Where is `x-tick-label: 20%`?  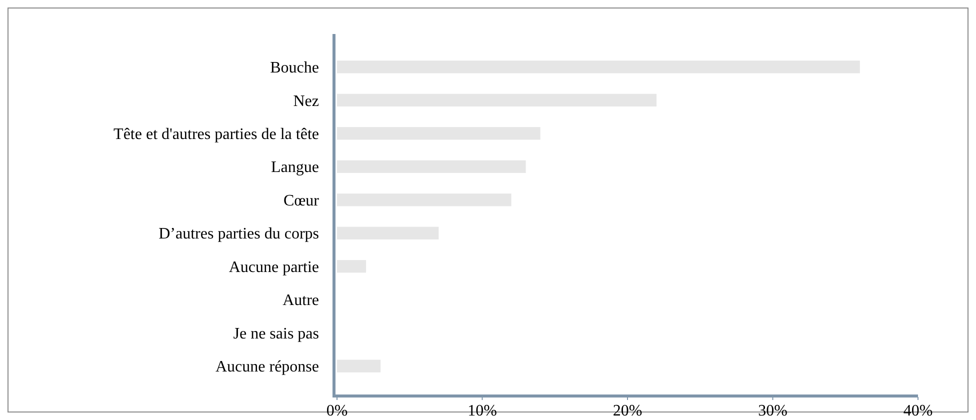 x-tick-label: 20% is located at coordinates (627, 411).